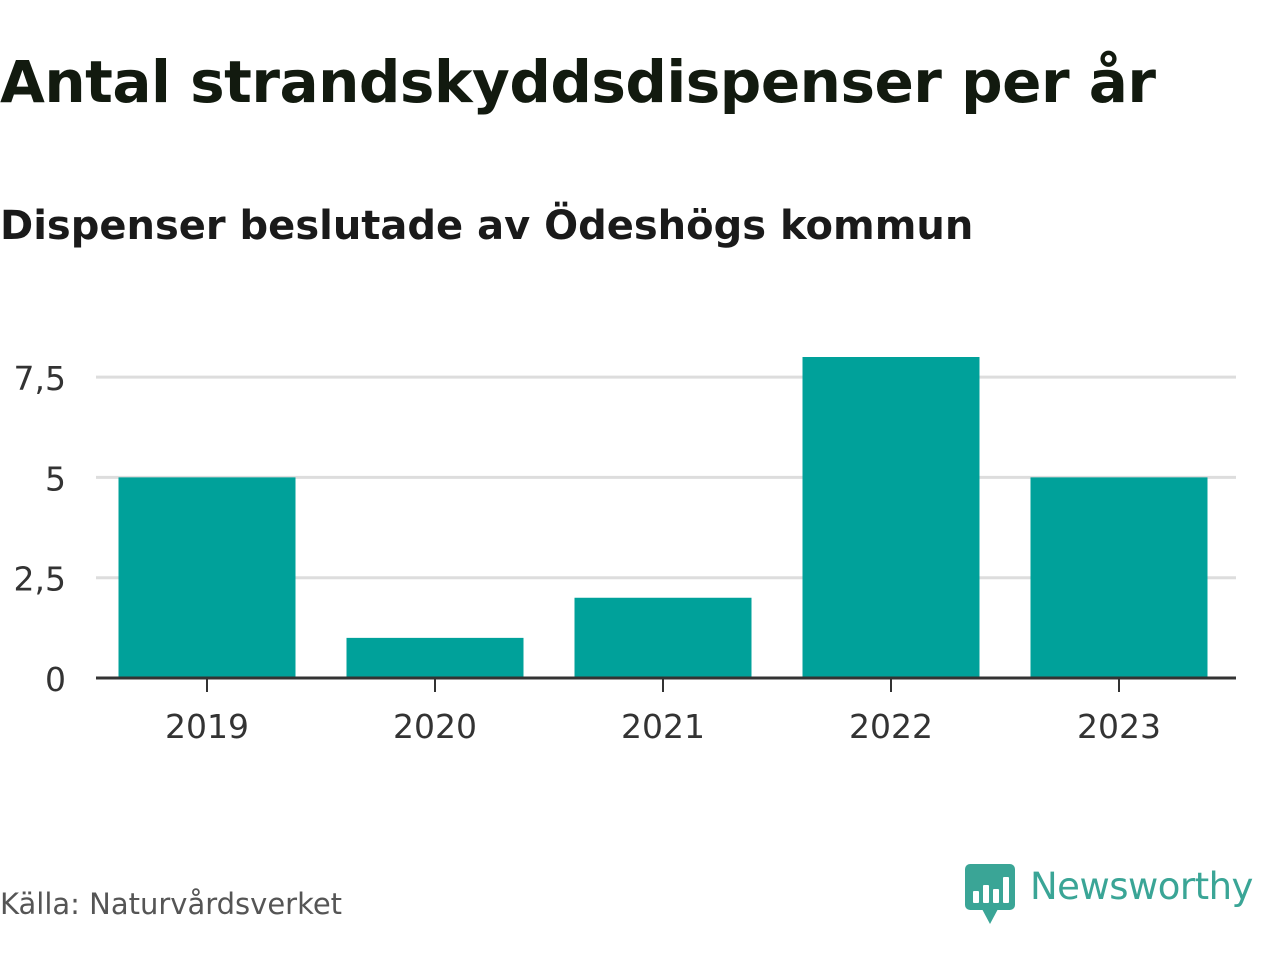 Image resolution: width=1280 pixels, height=960 pixels. I want to click on bar-2021, so click(663, 637).